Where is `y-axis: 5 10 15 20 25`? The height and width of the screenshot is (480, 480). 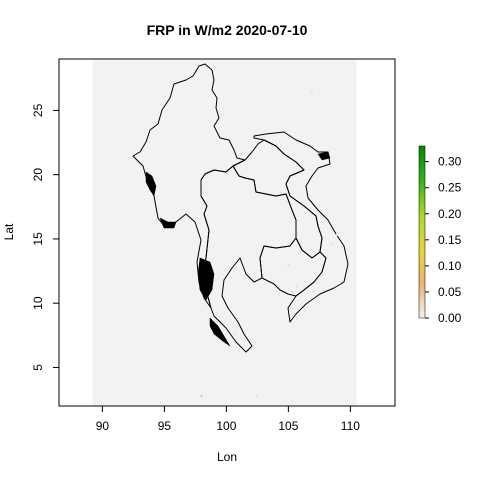
y-axis: 5 10 15 20 25 is located at coordinates (45, 237).